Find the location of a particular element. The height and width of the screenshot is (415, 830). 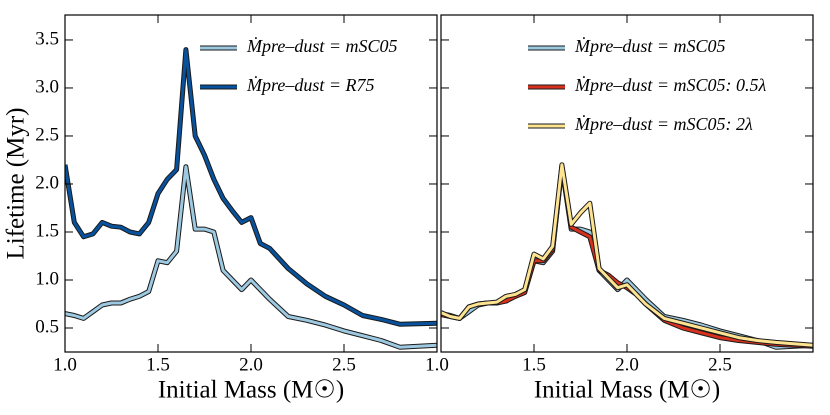

legend-label: Ṁpre–dust = mSC05: 0.5λ is located at coordinates (670, 85).